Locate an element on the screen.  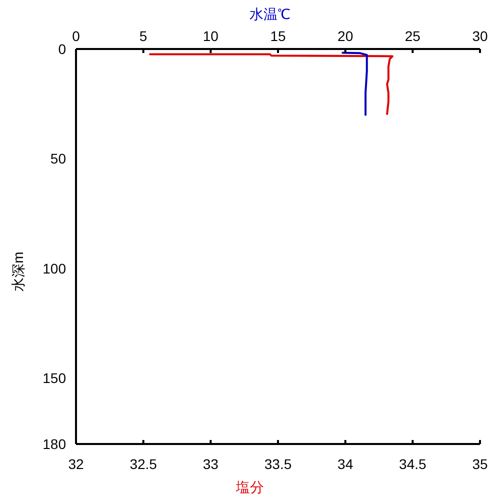
x-tick-label: 32.5 is located at coordinates (144, 464).